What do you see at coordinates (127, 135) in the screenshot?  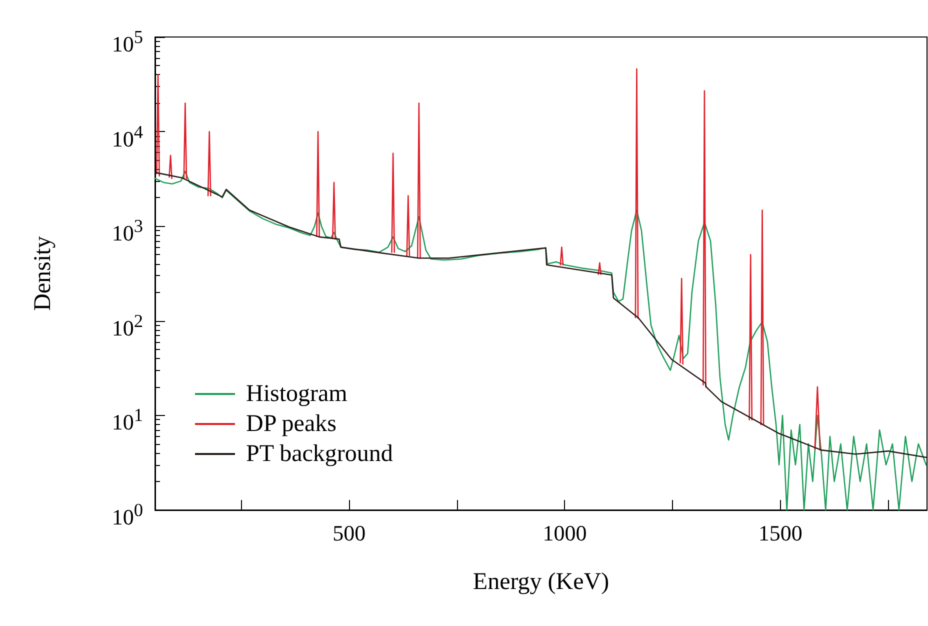 I see `y-tick-label: 10$^{4}$` at bounding box center [127, 135].